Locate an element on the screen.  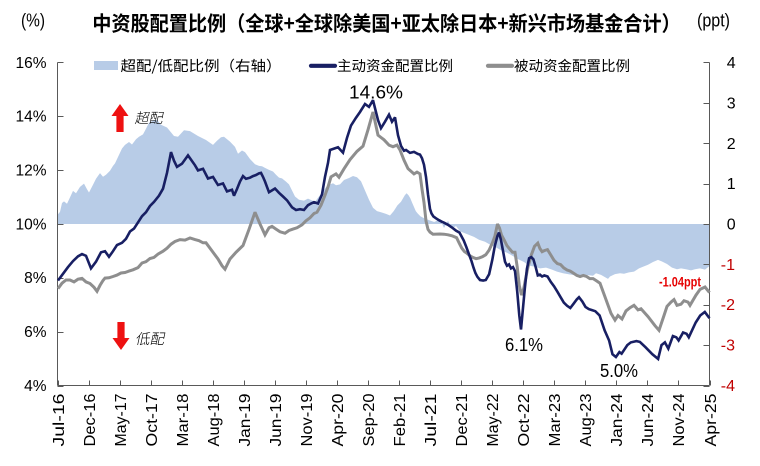
svg-text: Feb-21 is located at coordinates (400, 420).